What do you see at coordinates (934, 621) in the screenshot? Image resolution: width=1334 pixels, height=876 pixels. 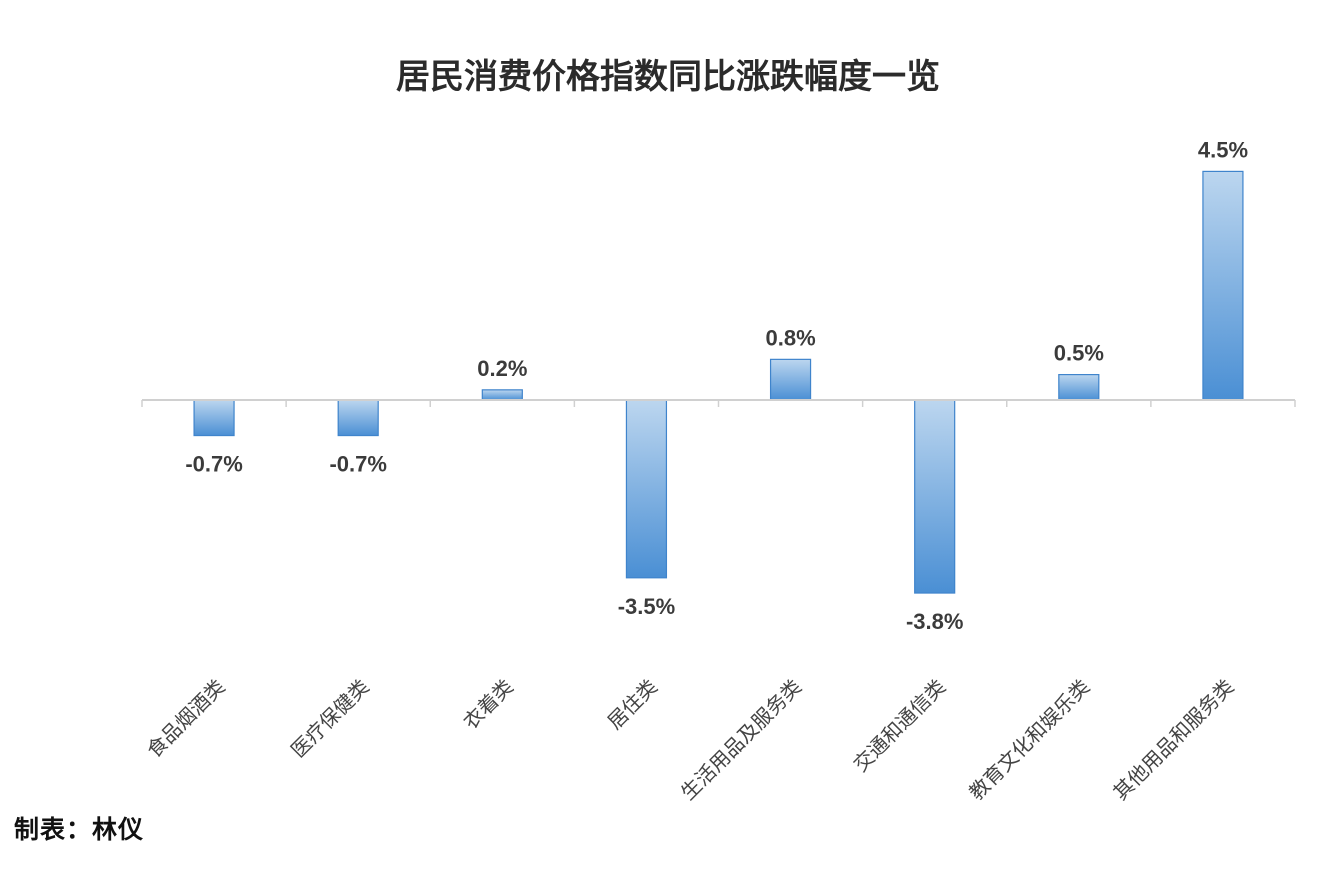 I see `bar-value-label-6: -3.8%` at bounding box center [934, 621].